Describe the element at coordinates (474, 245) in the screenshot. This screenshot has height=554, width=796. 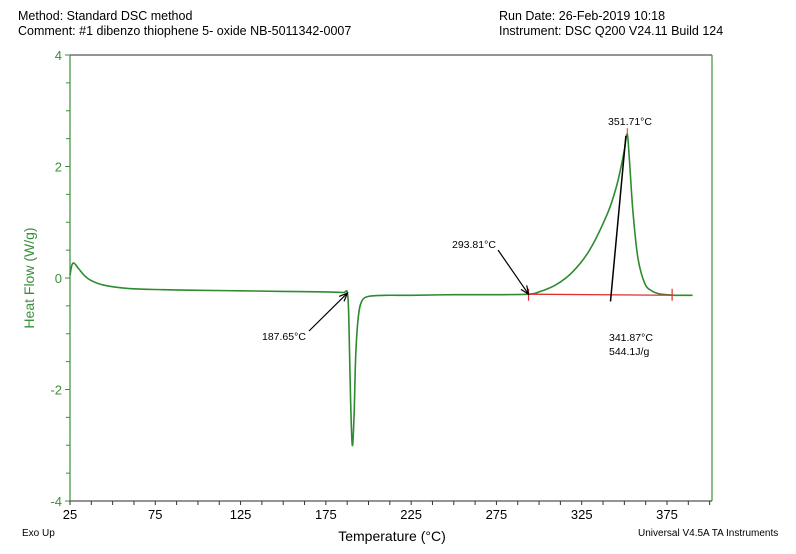
I see `onset-label-2: 293.81°C` at that location.